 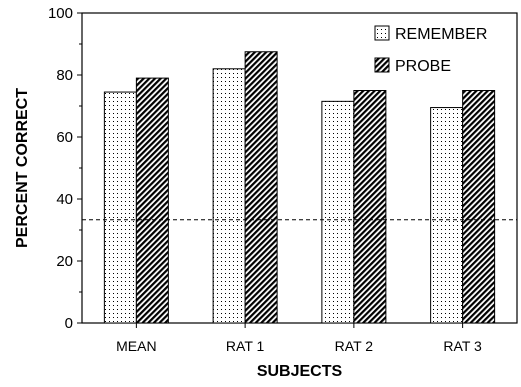 What do you see at coordinates (382, 65) in the screenshot?
I see `legend-swatch-probe` at bounding box center [382, 65].